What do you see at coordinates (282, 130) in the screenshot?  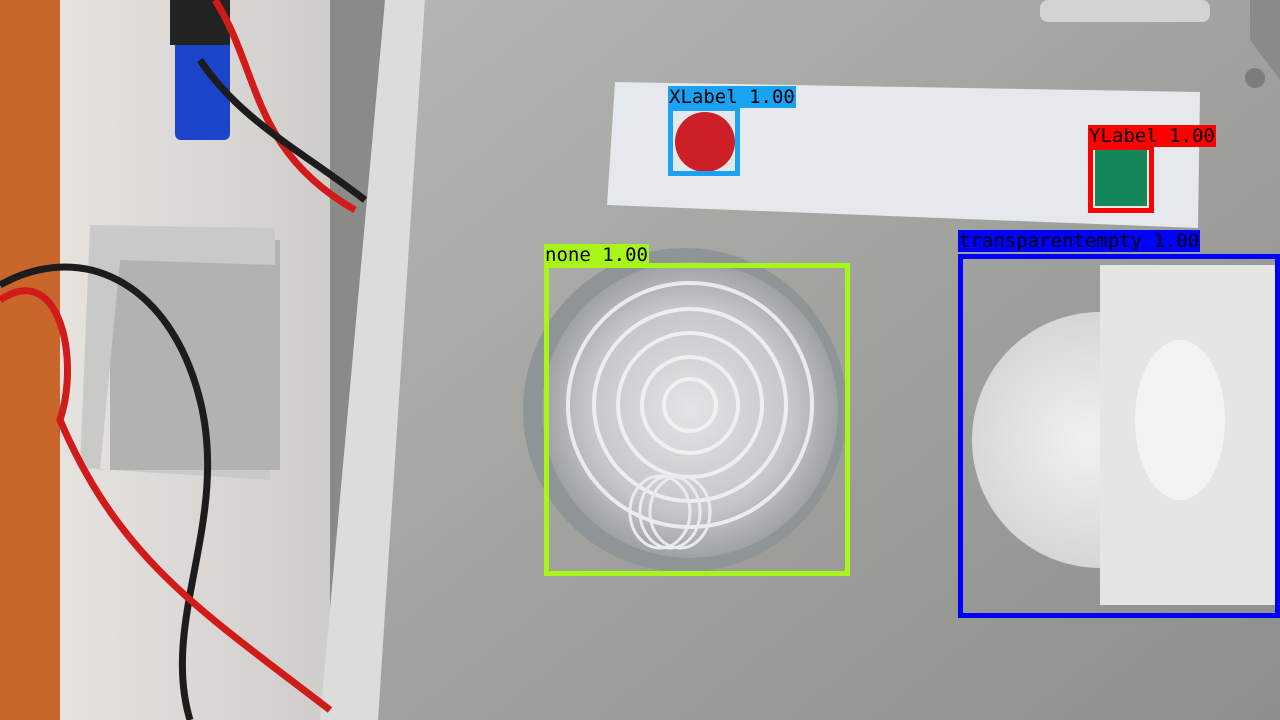 I see `black-wire-top` at bounding box center [282, 130].